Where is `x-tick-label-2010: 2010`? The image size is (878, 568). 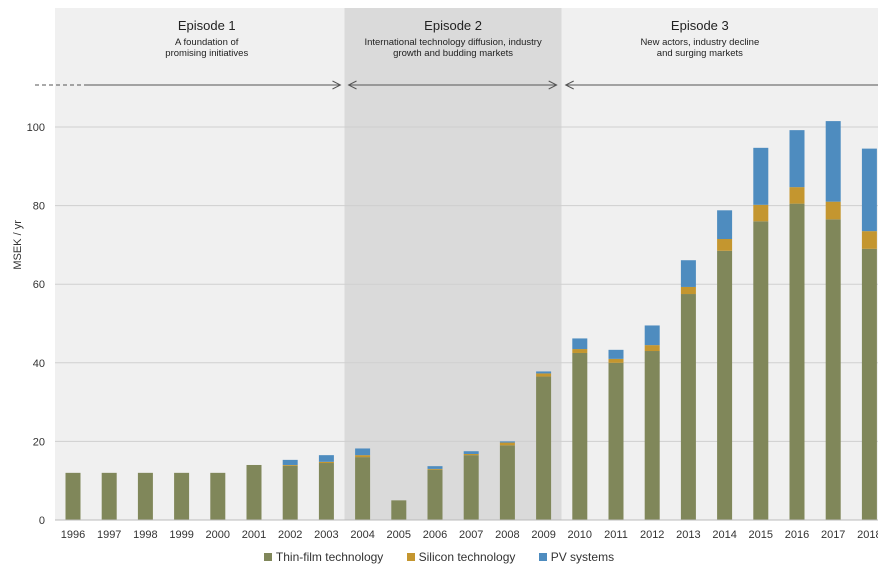
x-tick-label-2010: 2010 is located at coordinates (580, 535).